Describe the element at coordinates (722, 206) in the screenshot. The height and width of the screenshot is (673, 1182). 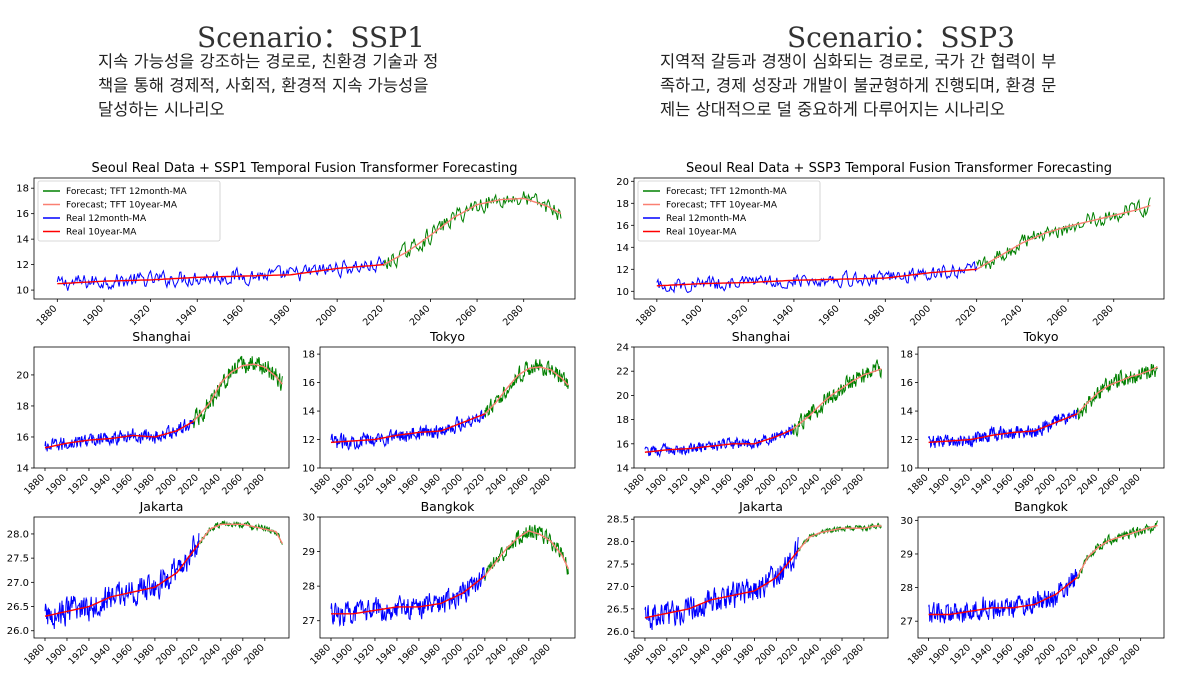
I see `legend-entry: Forecast; TFT 10year-MA` at that location.